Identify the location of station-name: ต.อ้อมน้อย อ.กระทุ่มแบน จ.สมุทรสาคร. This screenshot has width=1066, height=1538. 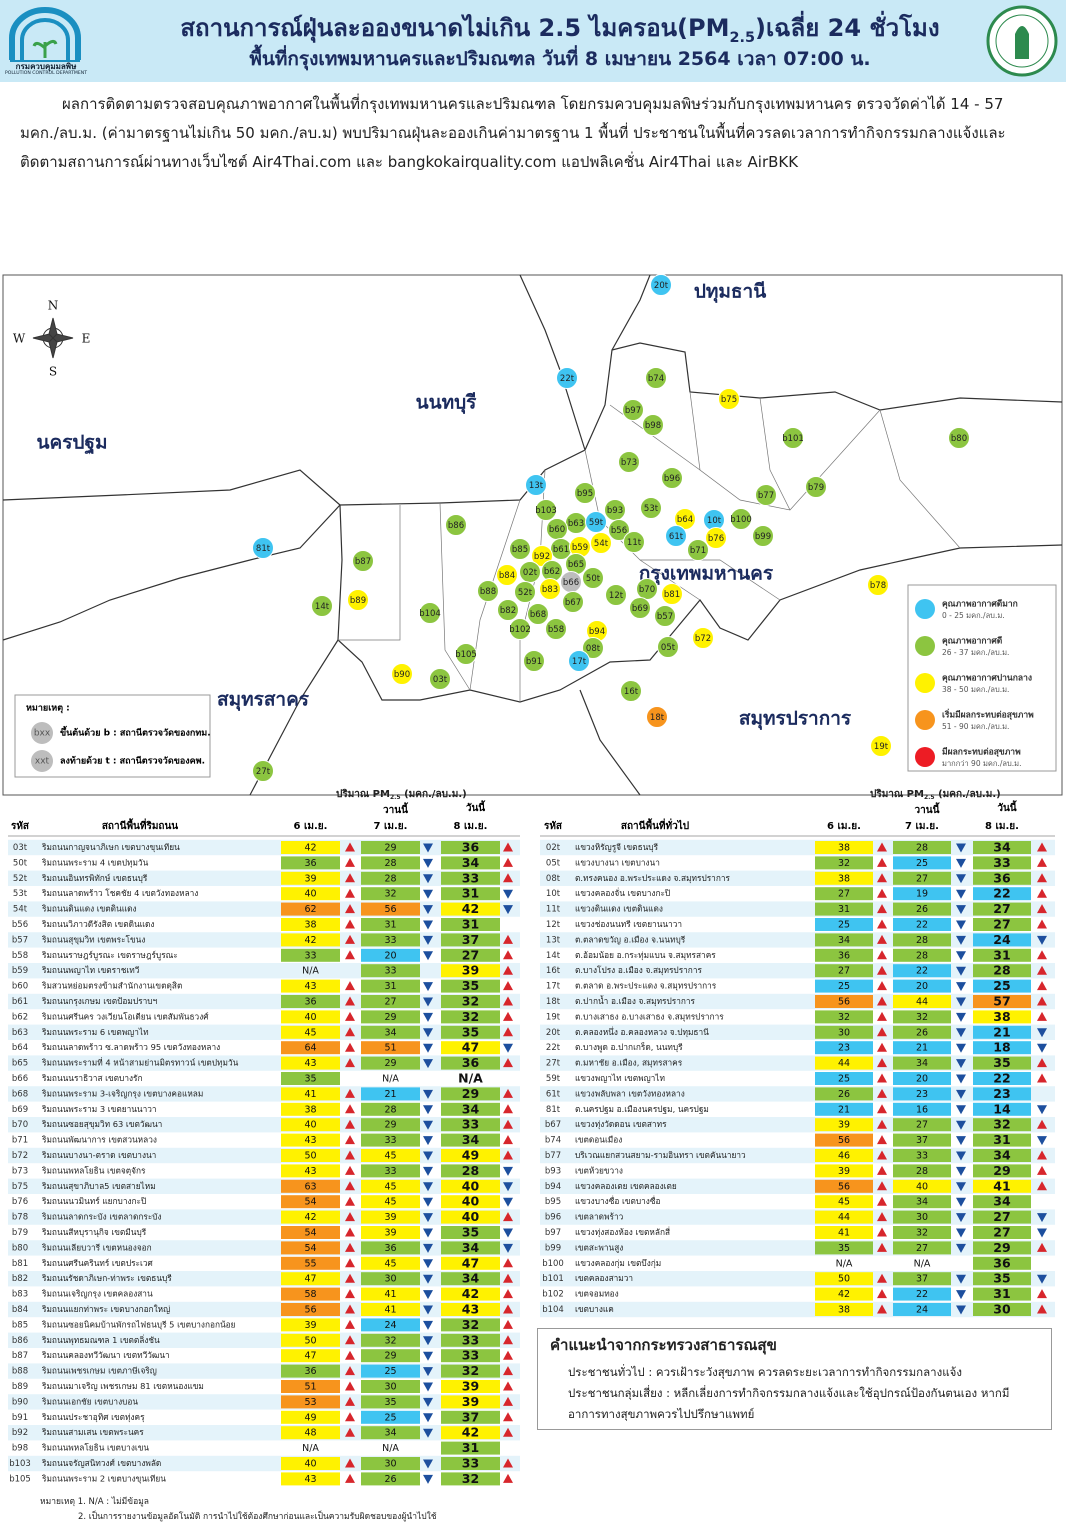
(645, 955).